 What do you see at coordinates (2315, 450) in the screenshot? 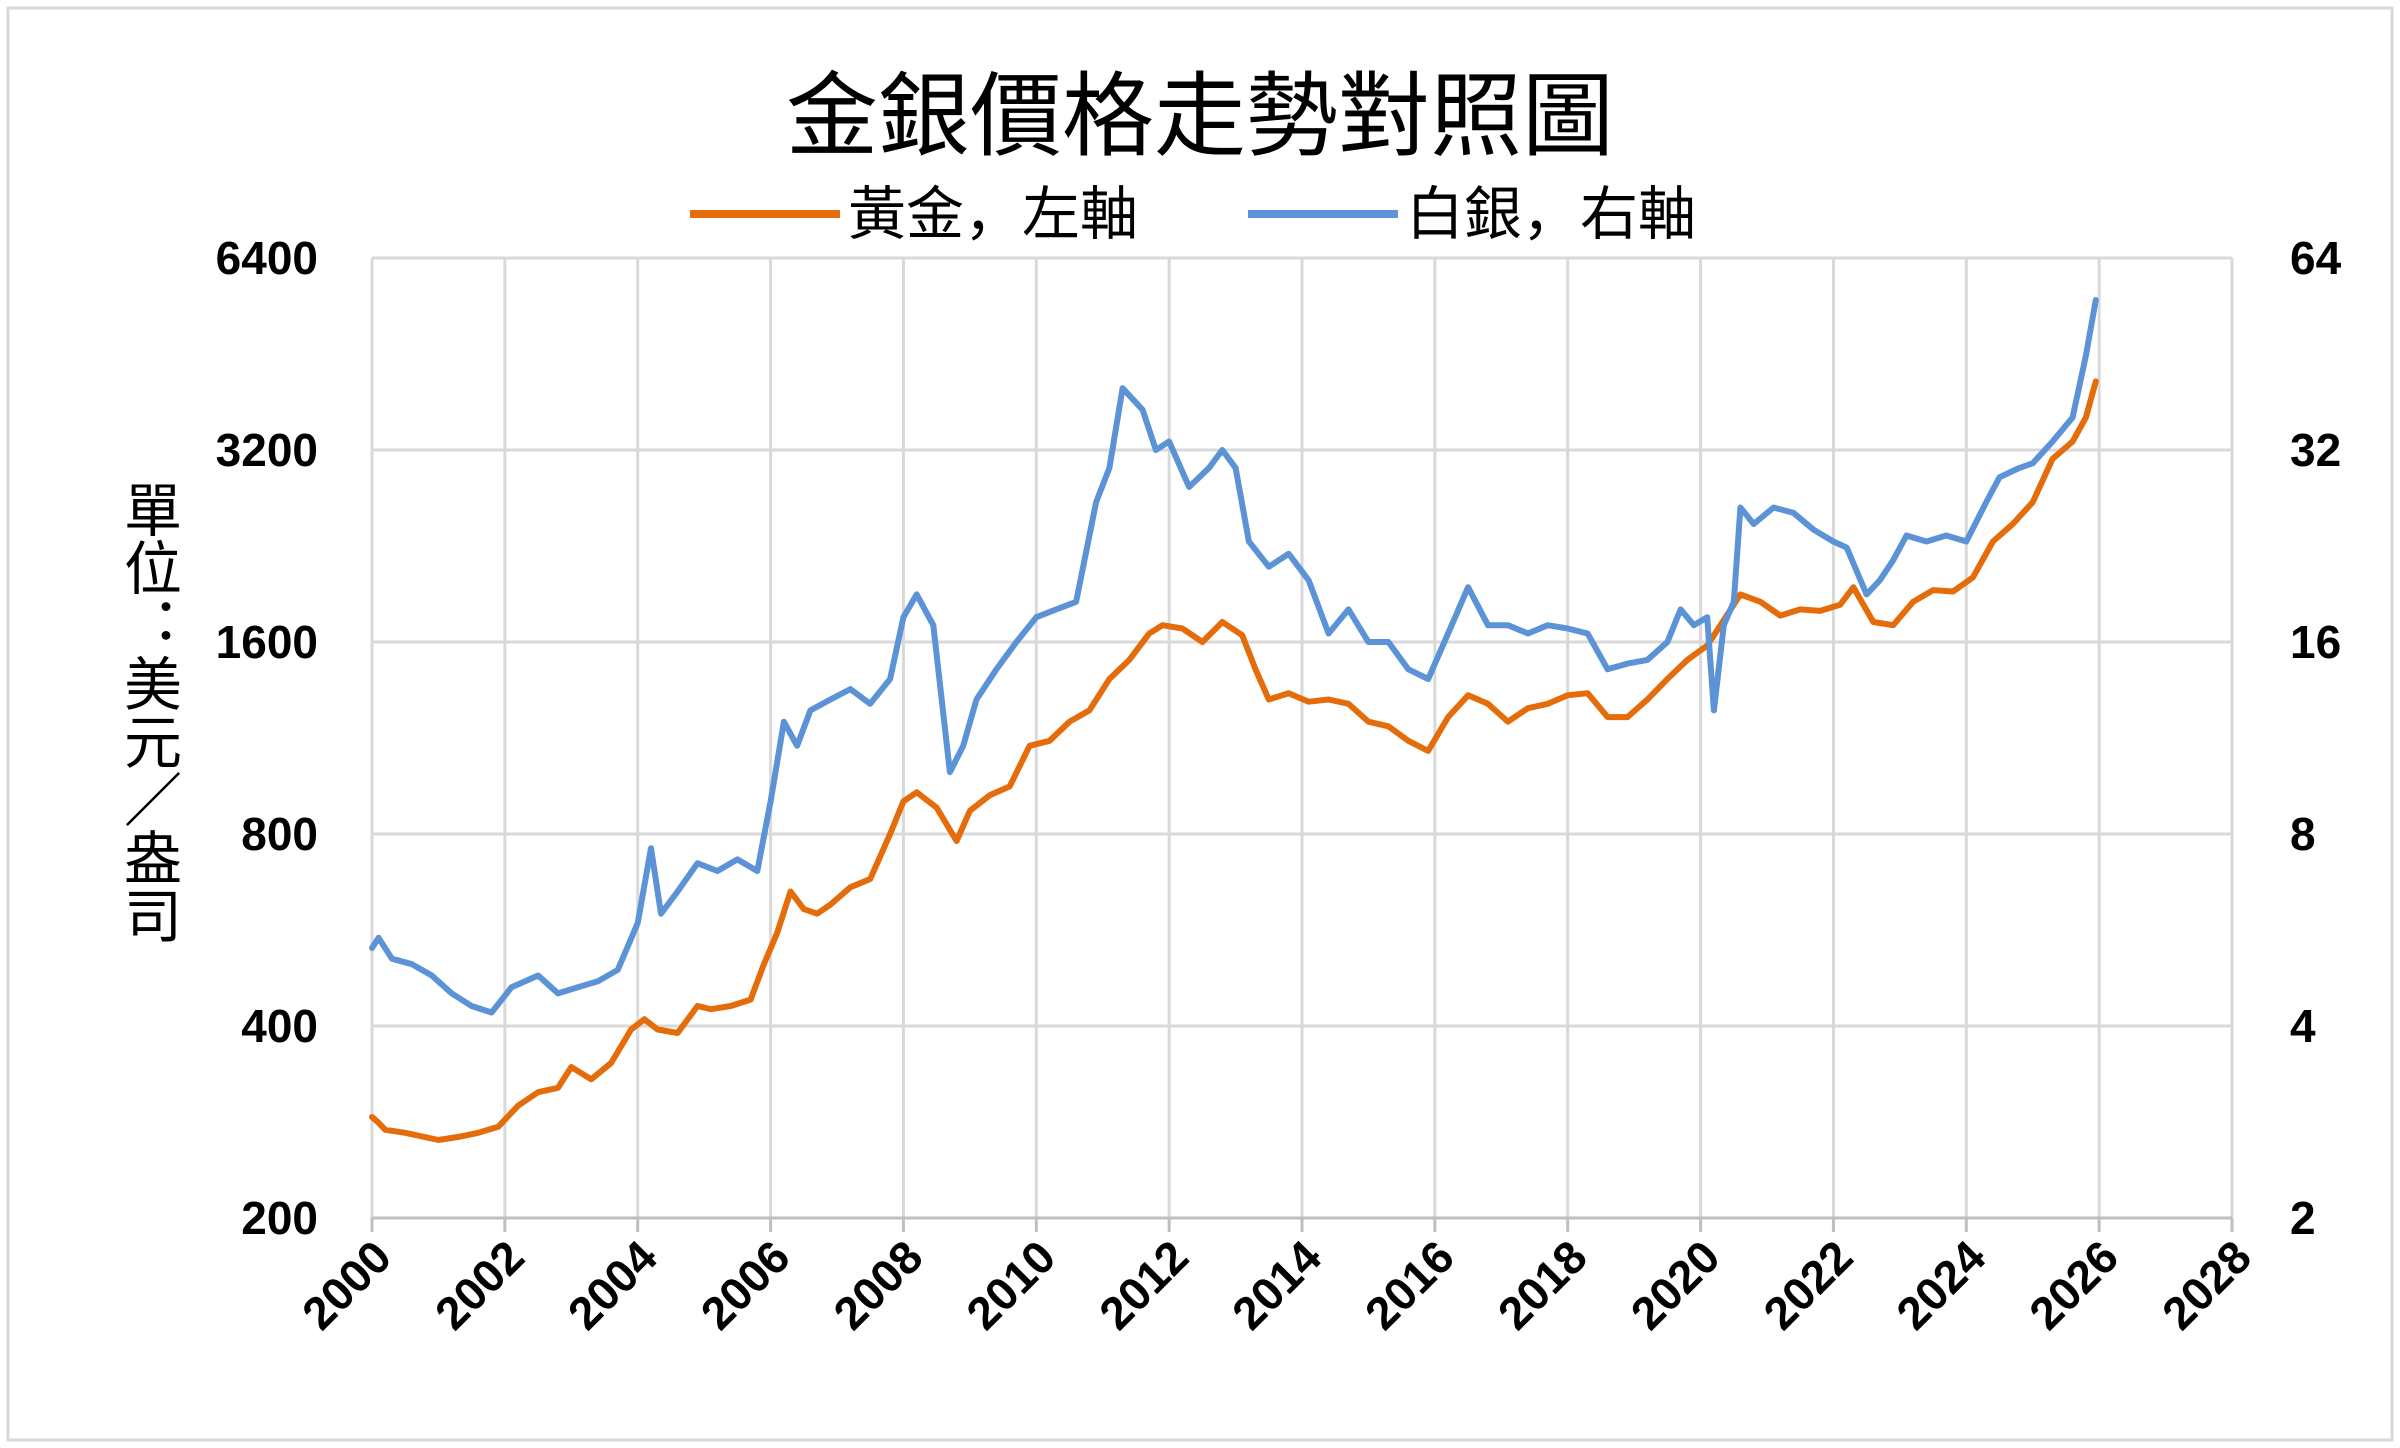
I see `y-right-tick-label: 32` at bounding box center [2315, 450].